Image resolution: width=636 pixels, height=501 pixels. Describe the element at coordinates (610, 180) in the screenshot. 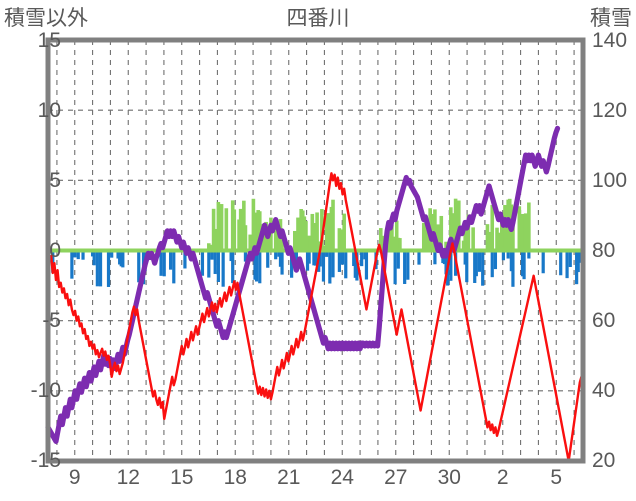

I see `ytick-right-2: 100` at that location.